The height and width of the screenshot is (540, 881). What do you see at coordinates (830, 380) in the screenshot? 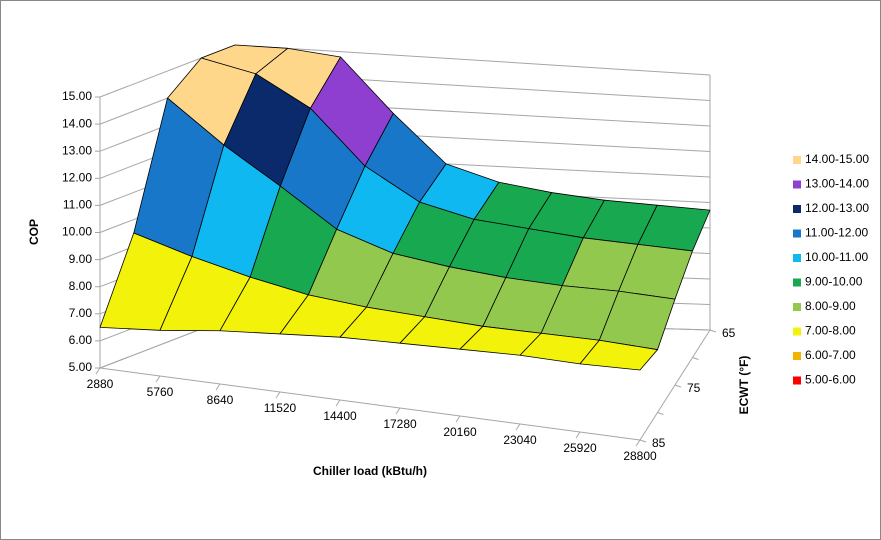
I see `legend-label: 5.00-6.00` at bounding box center [830, 380].